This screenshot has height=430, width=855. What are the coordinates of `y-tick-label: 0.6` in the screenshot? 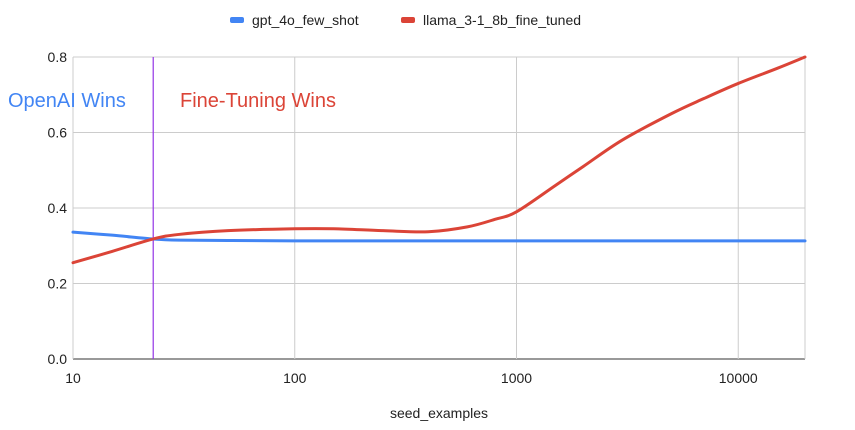 It's located at (58, 133).